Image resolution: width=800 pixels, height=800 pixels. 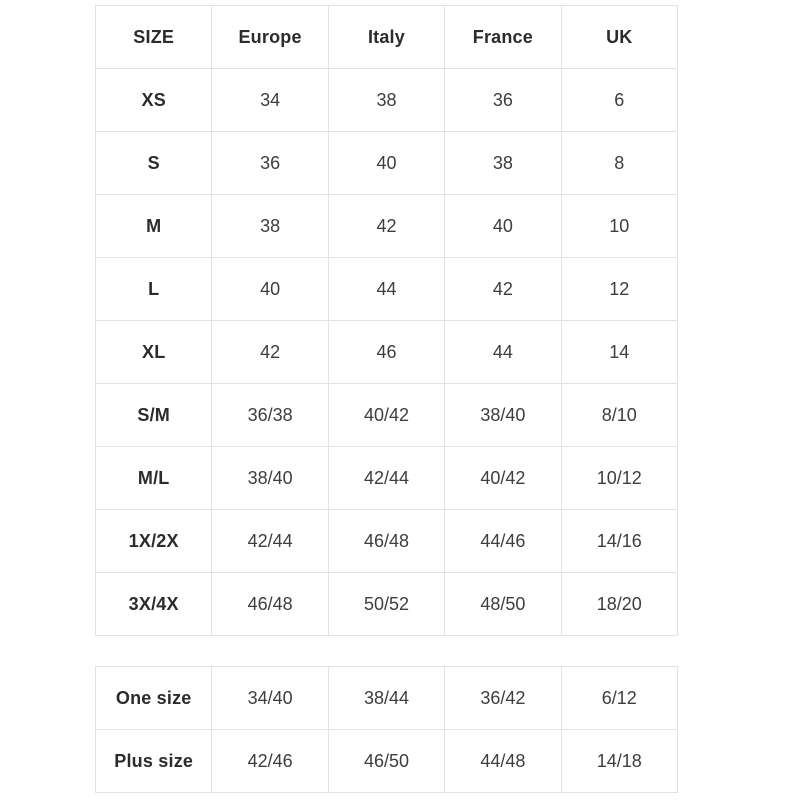 I want to click on table-cell: 46, so click(x=386, y=352).